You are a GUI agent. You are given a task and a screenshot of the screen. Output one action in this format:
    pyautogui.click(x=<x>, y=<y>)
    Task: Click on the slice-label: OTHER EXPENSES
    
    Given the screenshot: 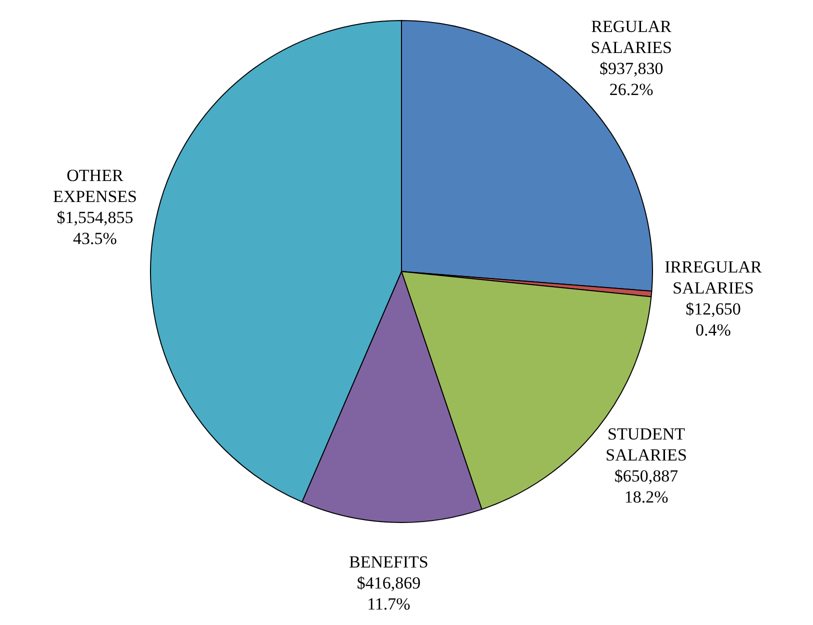 What is the action you would take?
    pyautogui.click(x=95, y=186)
    